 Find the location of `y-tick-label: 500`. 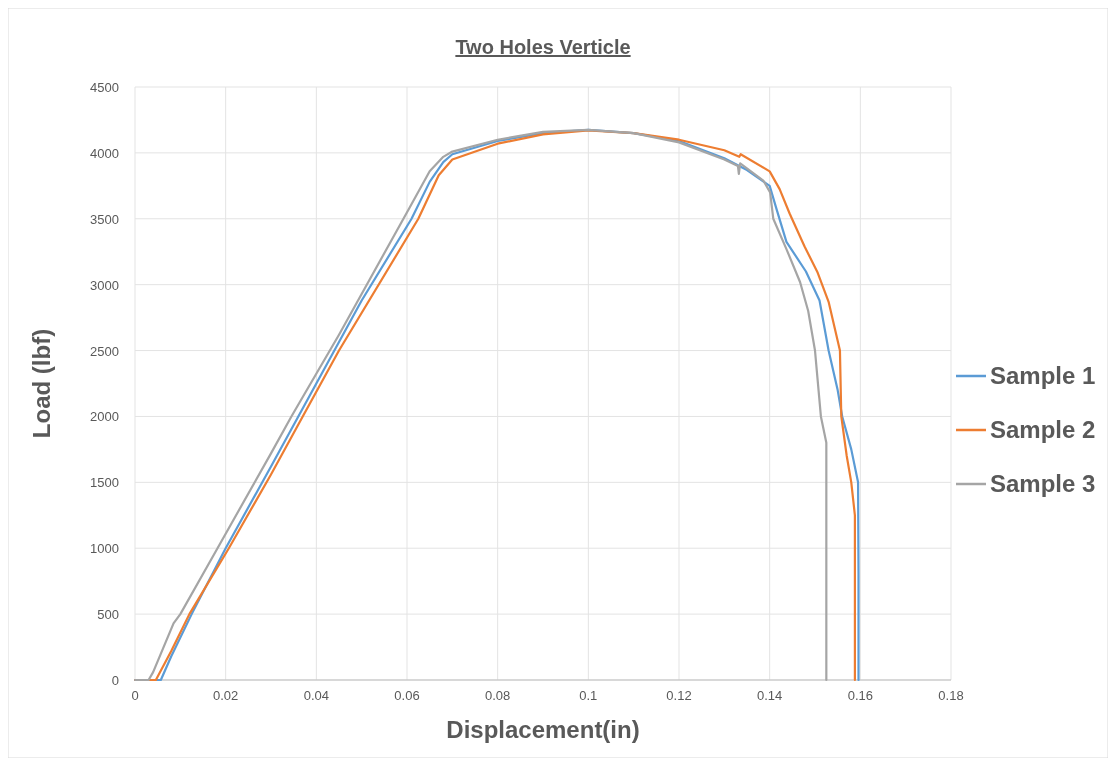

y-tick-label: 500 is located at coordinates (108, 615).